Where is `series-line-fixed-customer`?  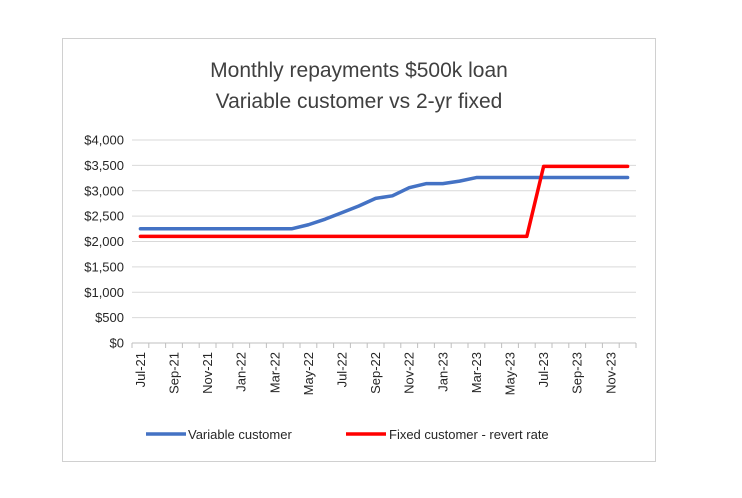 series-line-fixed-customer is located at coordinates (384, 201).